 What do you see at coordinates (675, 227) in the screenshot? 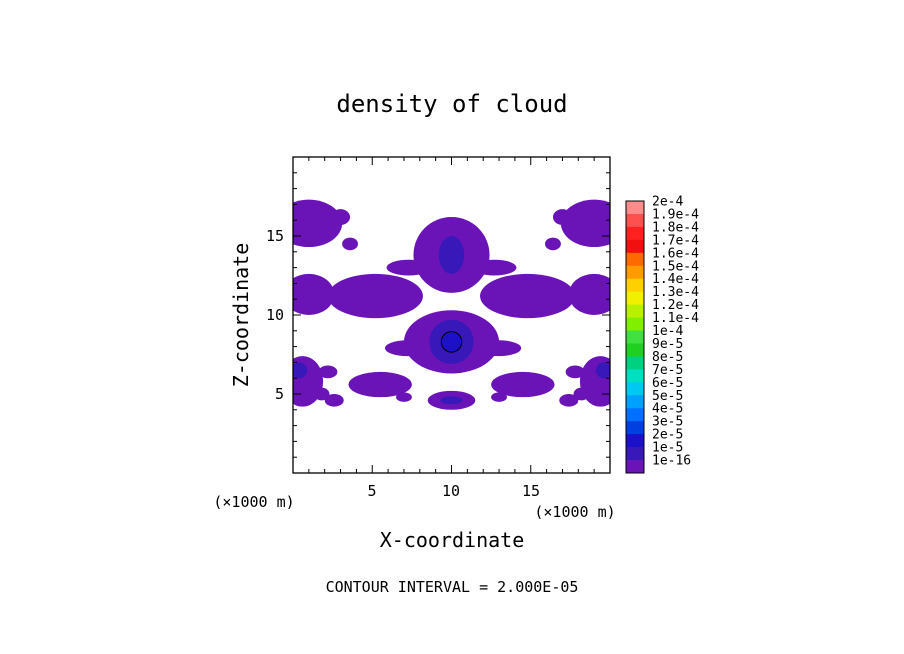
I see `colorbar-label: 1.8e-4` at bounding box center [675, 227].